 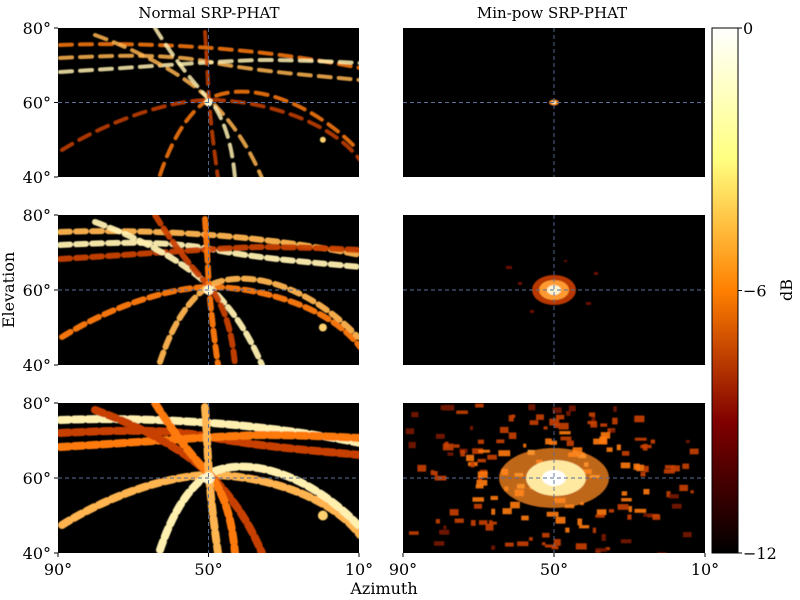 What do you see at coordinates (381, 566) in the screenshot?
I see `x-axis-ticks: 90° 50° 10° 90° 50° 10°` at bounding box center [381, 566].